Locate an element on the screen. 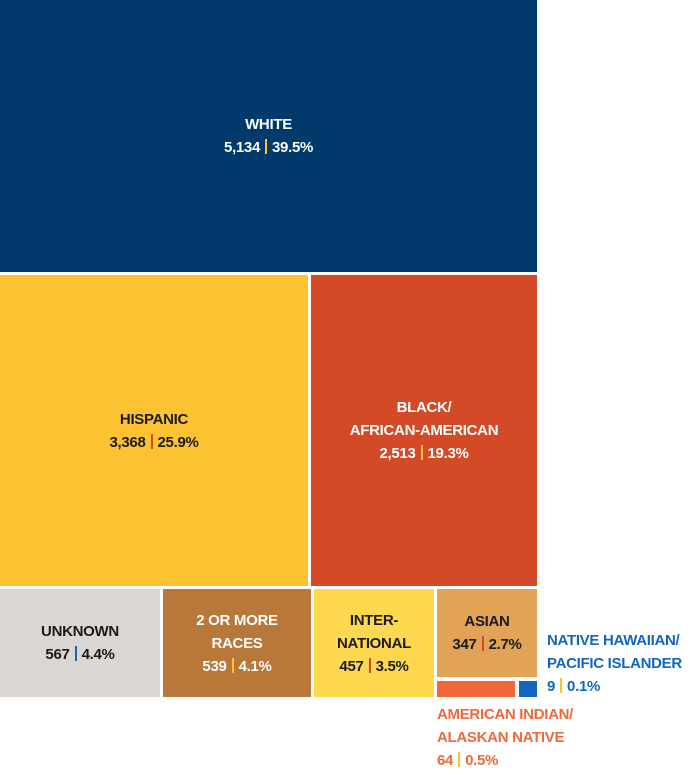  value-row: 2,513 19.3% is located at coordinates (424, 453).